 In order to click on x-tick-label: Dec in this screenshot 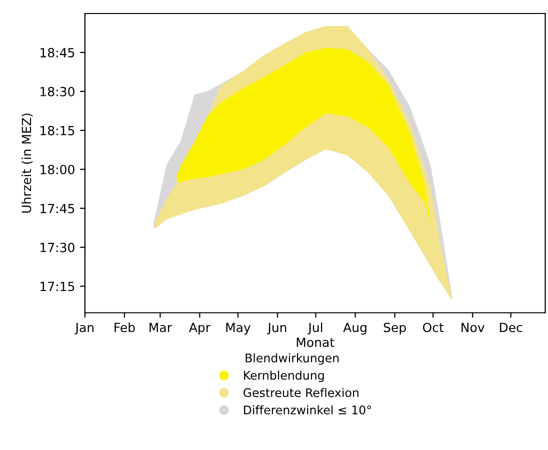, I will do `click(511, 327)`.